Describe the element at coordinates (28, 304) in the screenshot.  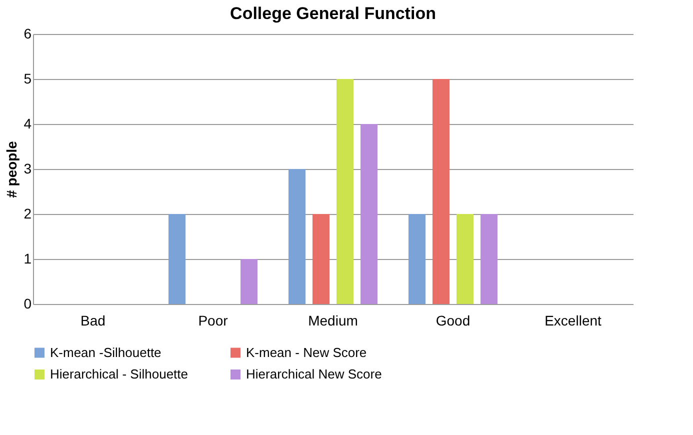
I see `y-tick-label: 0` at that location.